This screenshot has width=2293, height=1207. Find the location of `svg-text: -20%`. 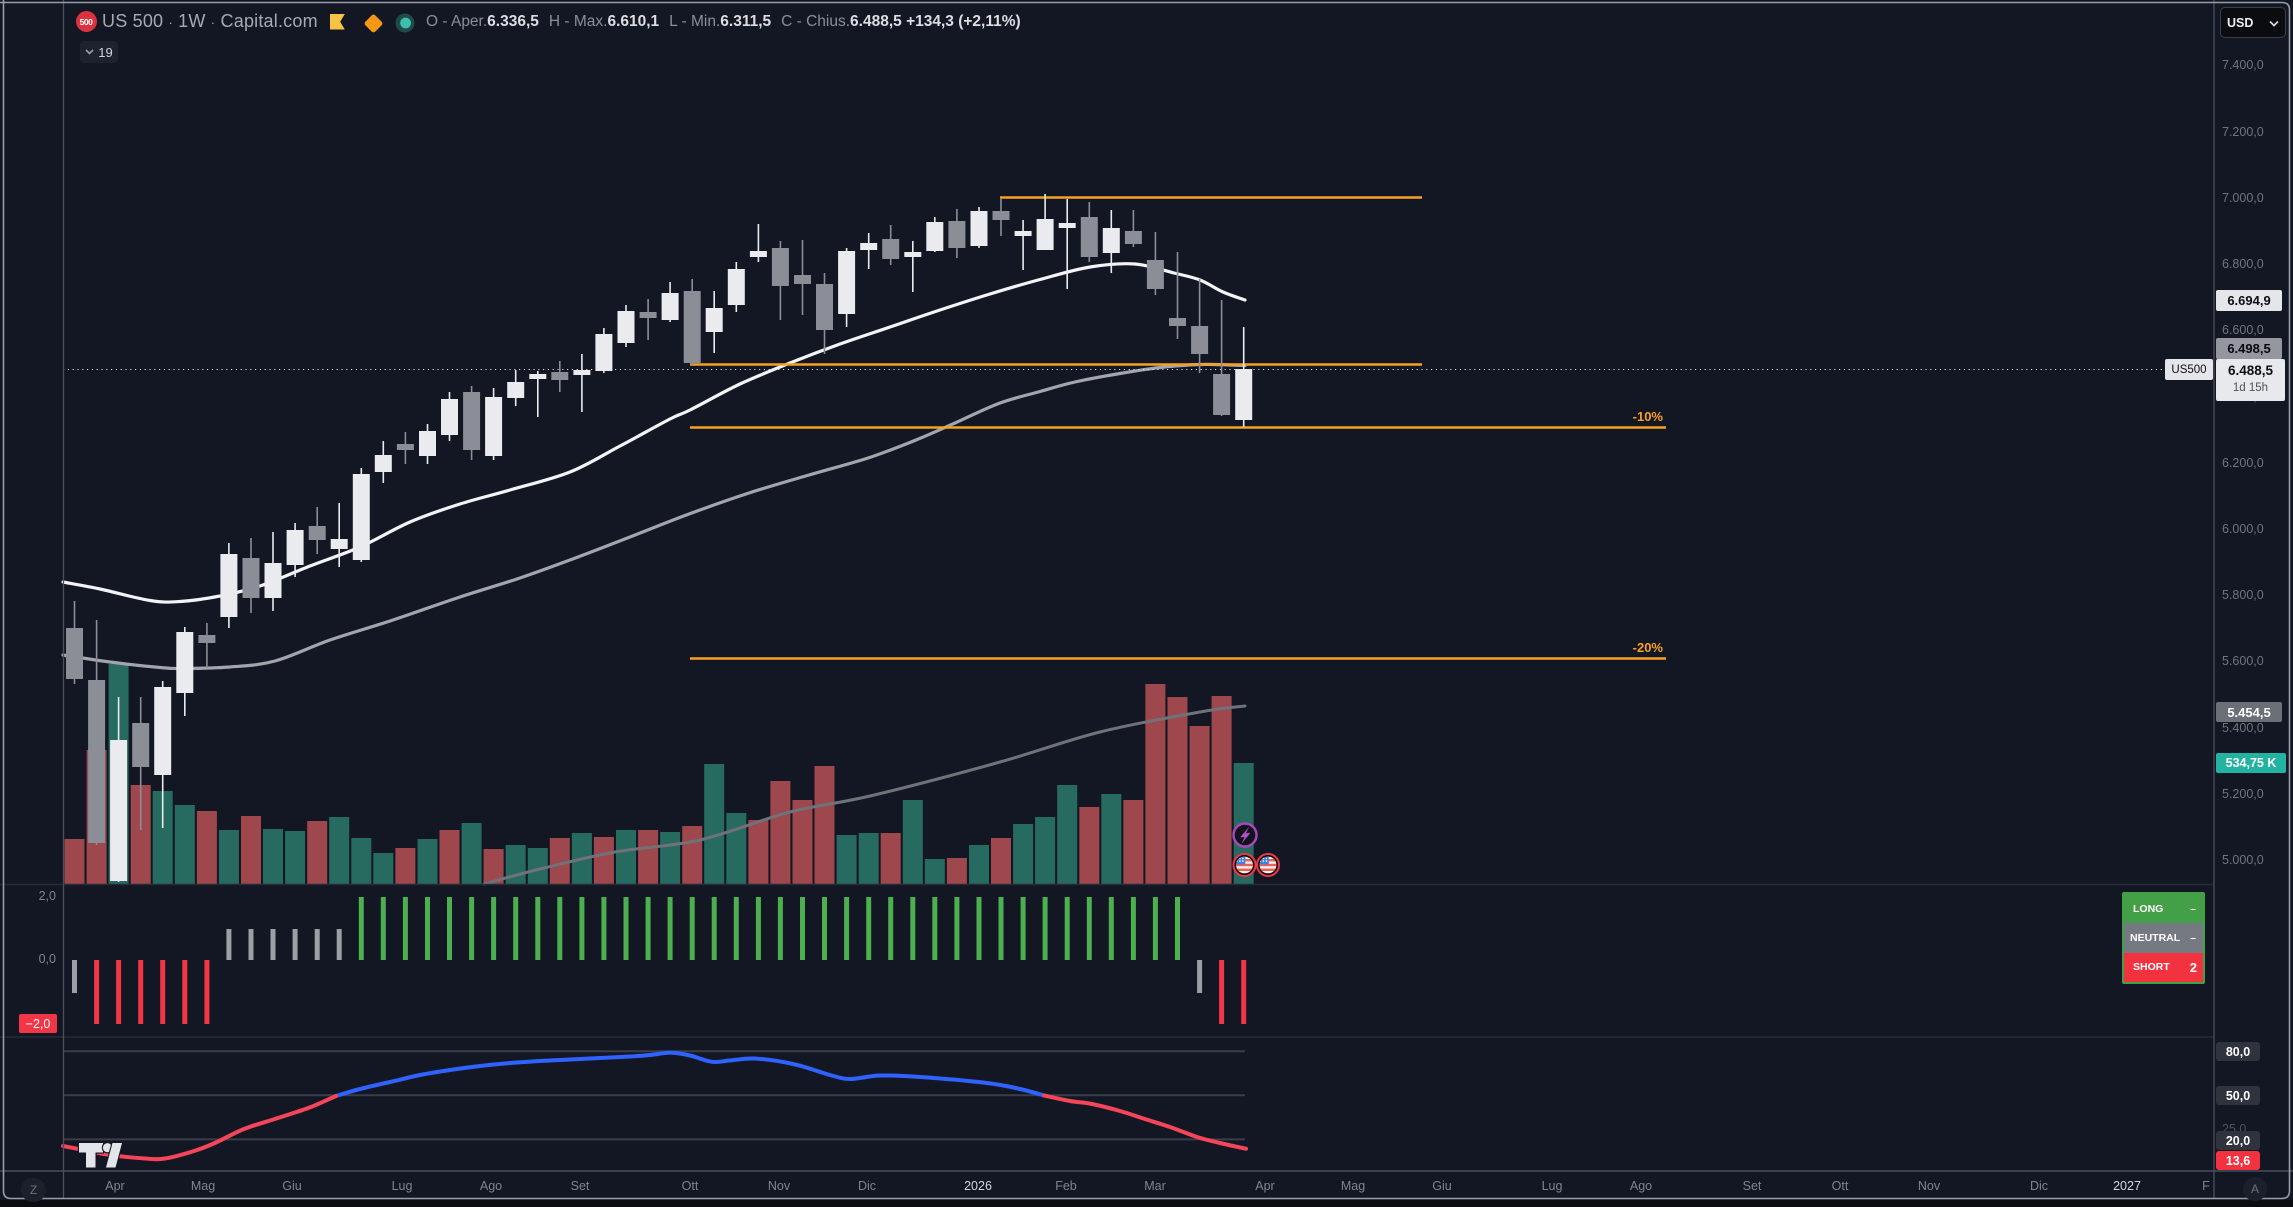

svg-text: -20% is located at coordinates (1648, 647).